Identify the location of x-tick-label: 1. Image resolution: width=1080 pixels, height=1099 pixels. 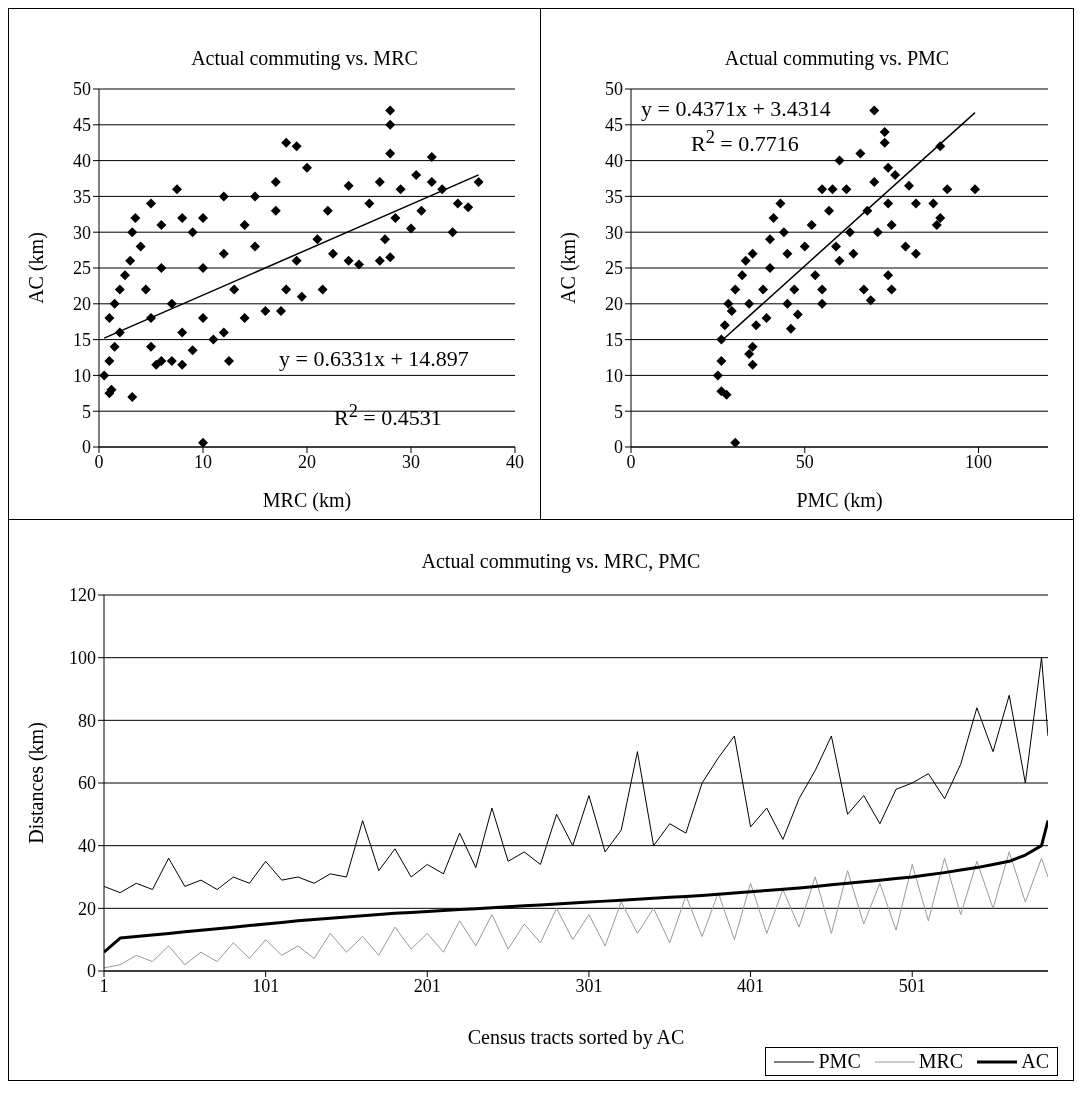
(104, 985).